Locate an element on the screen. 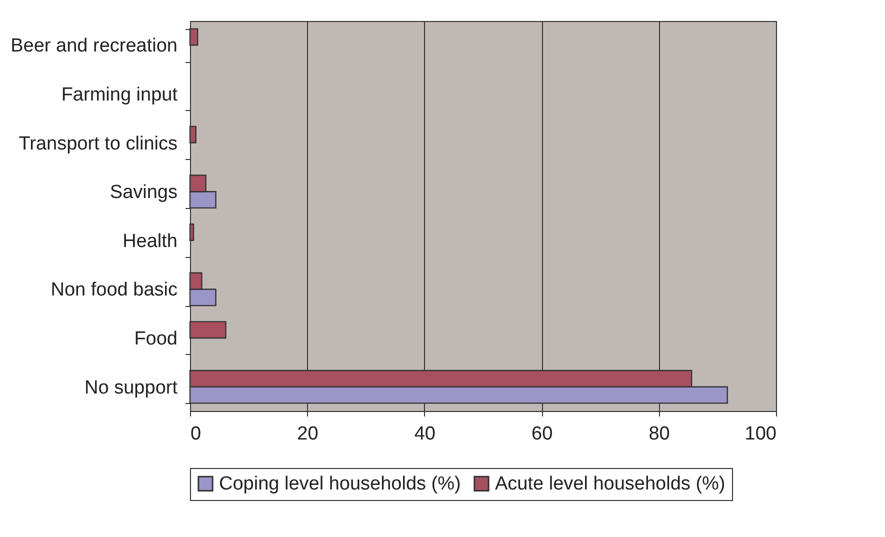 Image resolution: width=885 pixels, height=537 pixels. y-tick-label: Food is located at coordinates (156, 339).